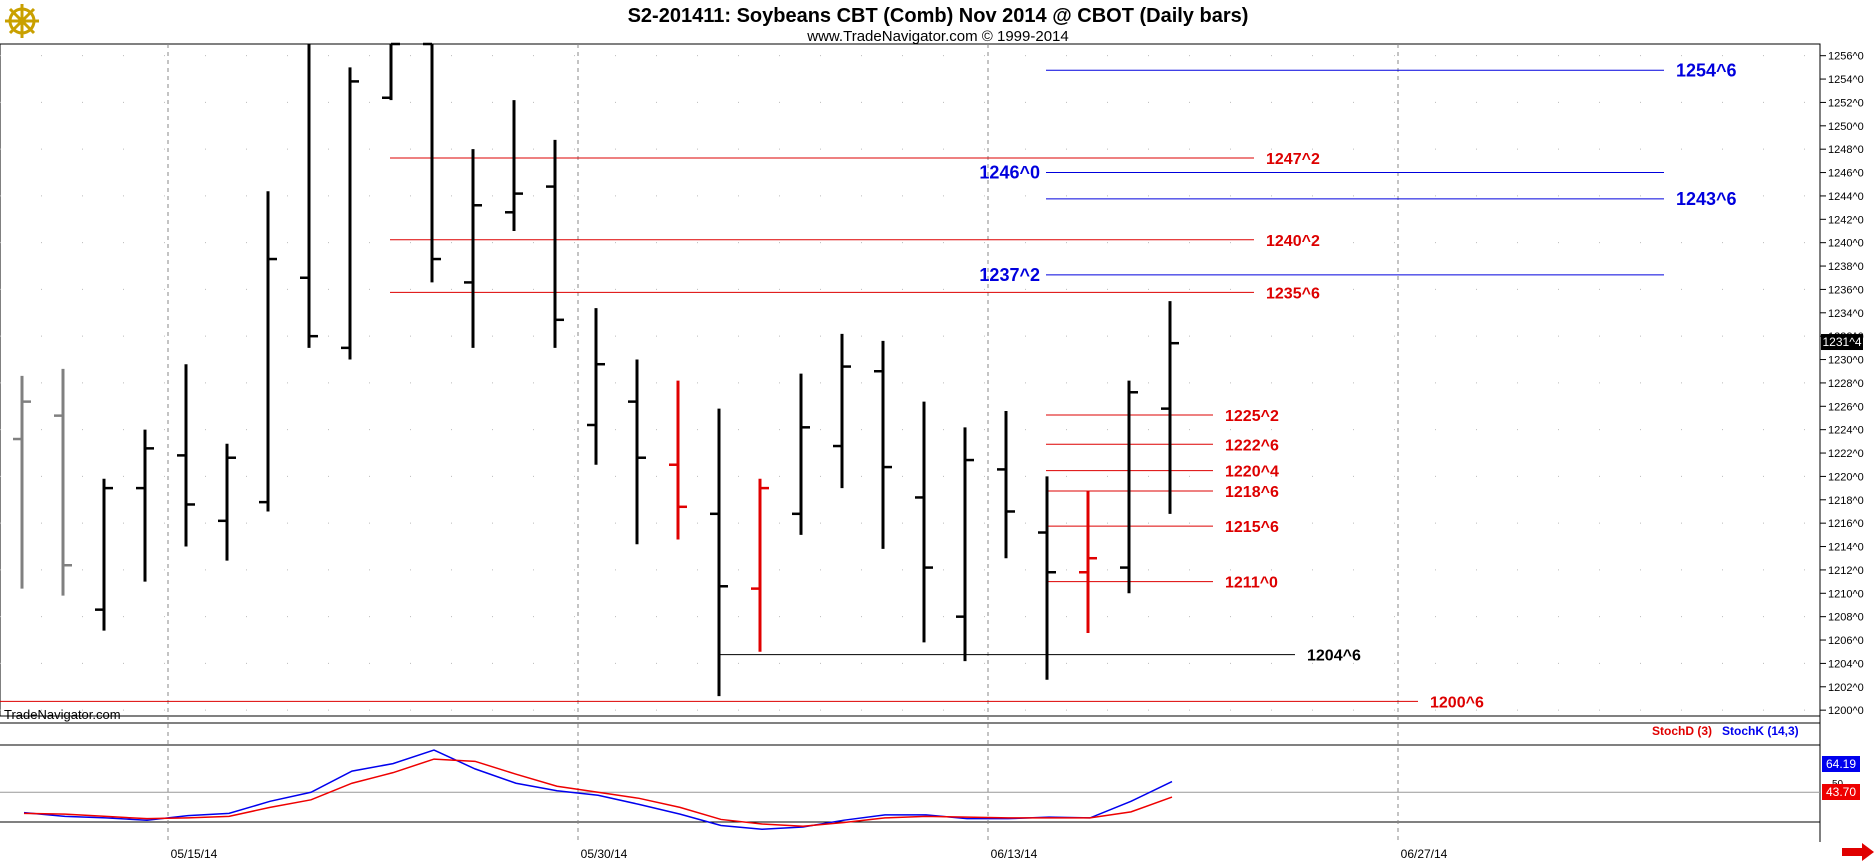 This screenshot has height=863, width=1876. What do you see at coordinates (1846, 664) in the screenshot?
I see `price-tick-label: 1204^0` at bounding box center [1846, 664].